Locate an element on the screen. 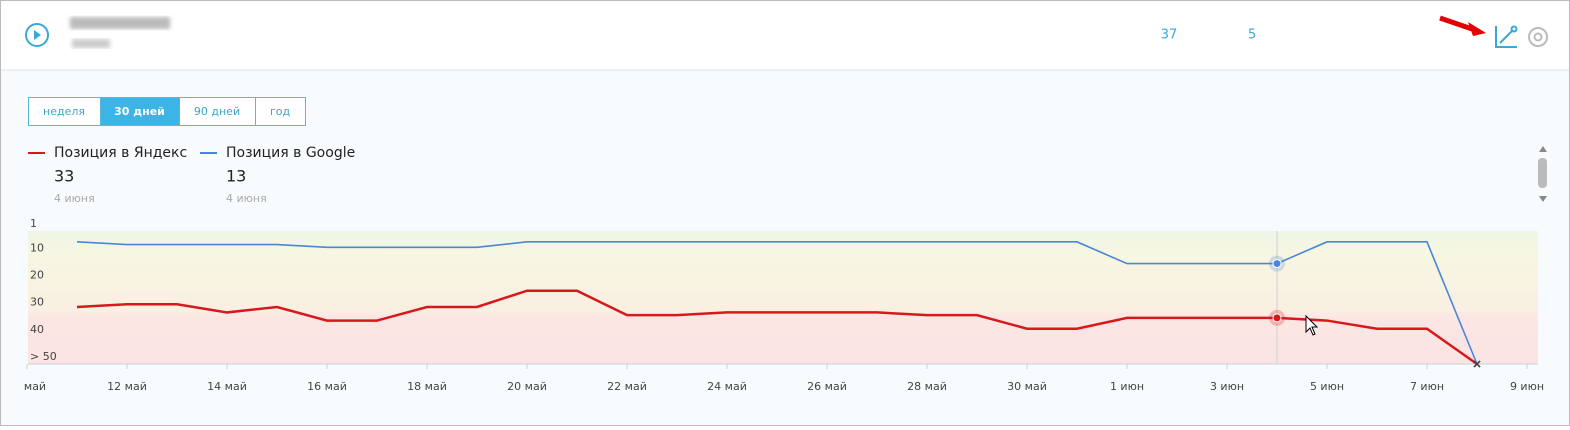 The image size is (1570, 430). y-tick-label: 10 is located at coordinates (37, 247).